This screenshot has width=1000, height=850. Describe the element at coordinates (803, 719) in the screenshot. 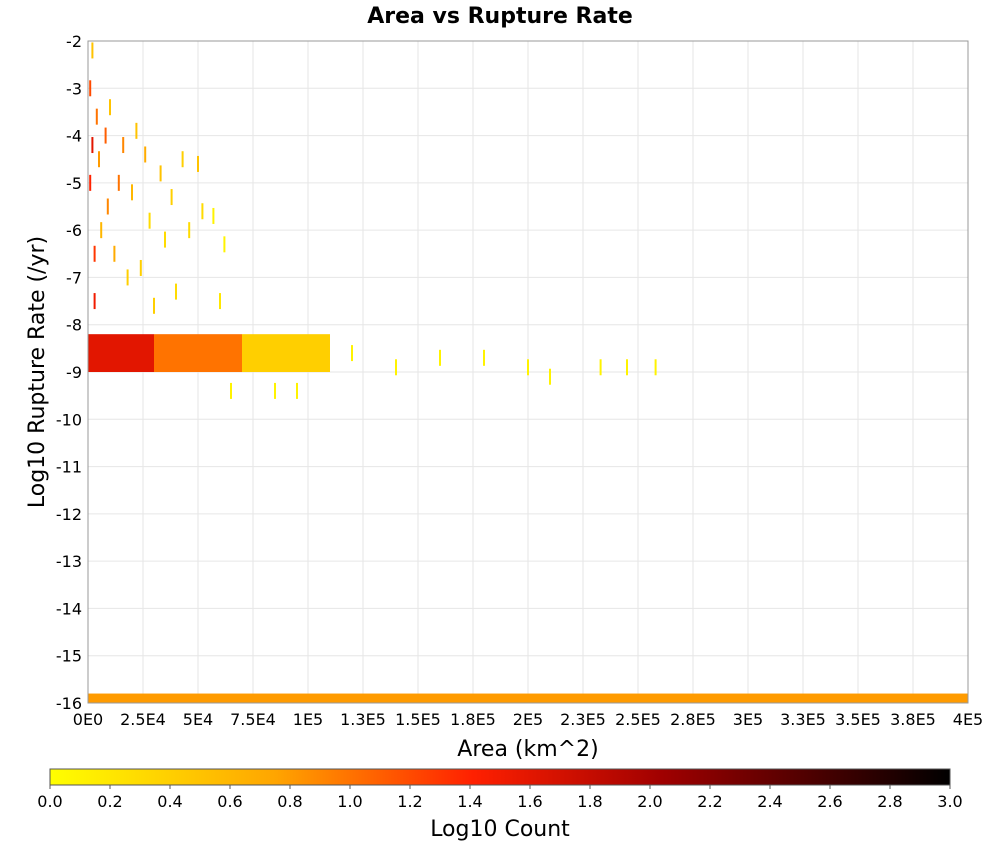

I see `x-tick-label: 3.3E5` at that location.